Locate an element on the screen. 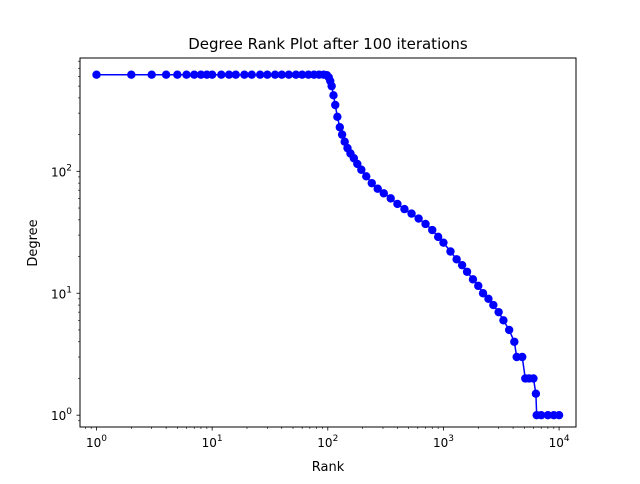 The height and width of the screenshot is (484, 640). y-tick-label: 10⁰ is located at coordinates (61, 415).